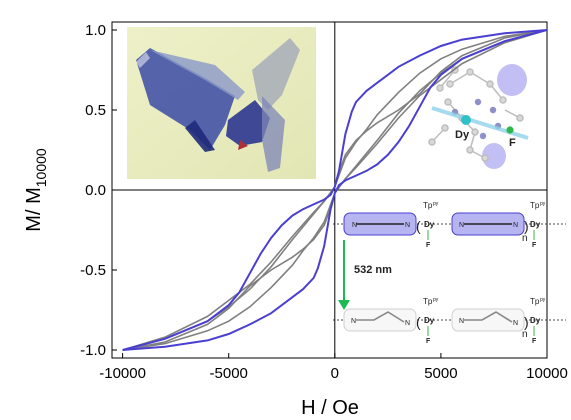 The image size is (571, 420). I want to click on y-tick-label: -0.5, so click(93, 270).